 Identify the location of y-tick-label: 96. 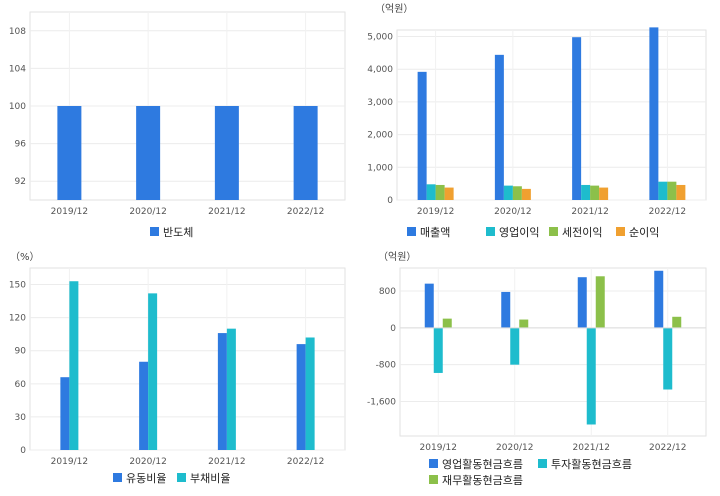
(21, 145).